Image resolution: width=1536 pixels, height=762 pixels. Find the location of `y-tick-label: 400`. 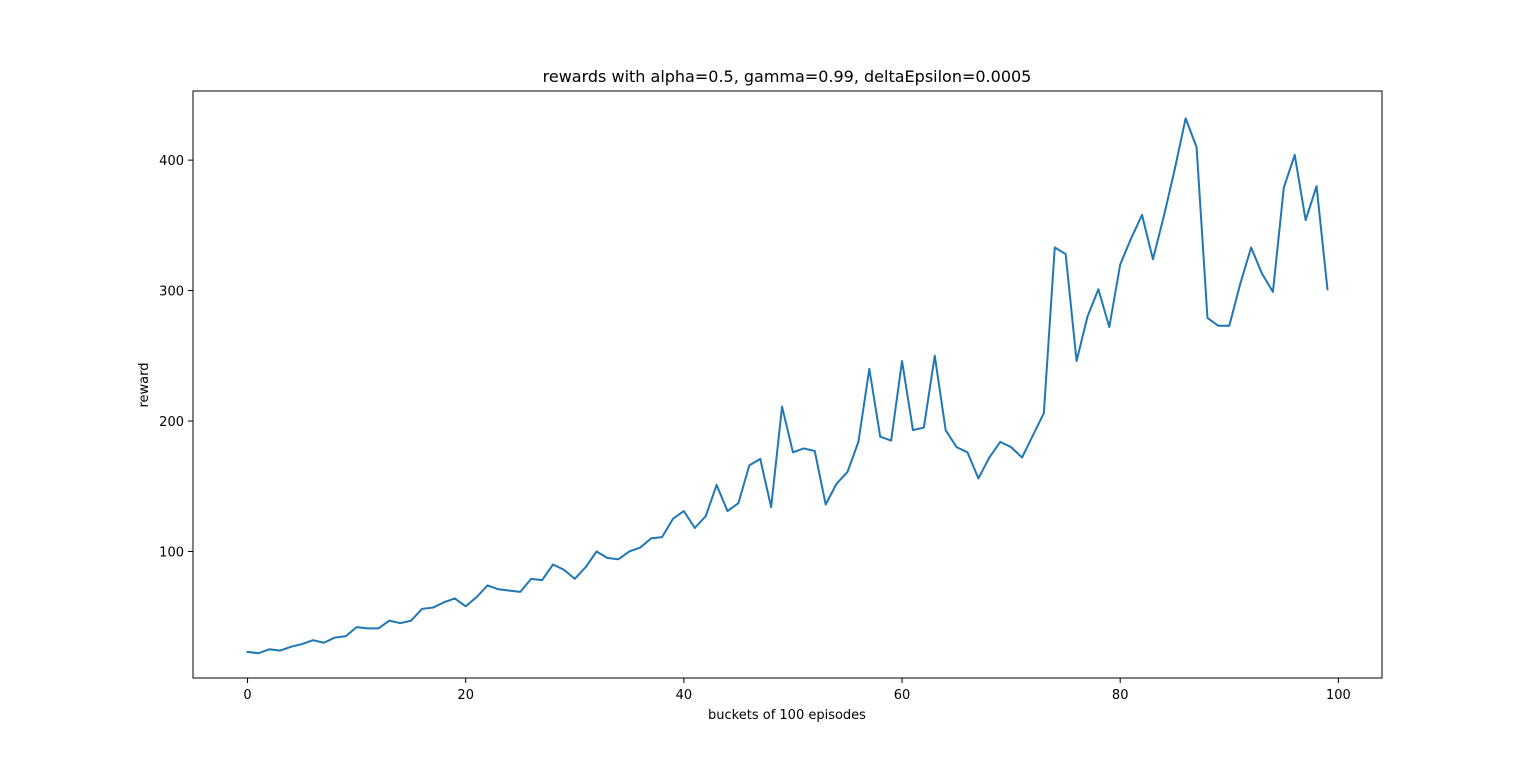

y-tick-label: 400 is located at coordinates (171, 161).